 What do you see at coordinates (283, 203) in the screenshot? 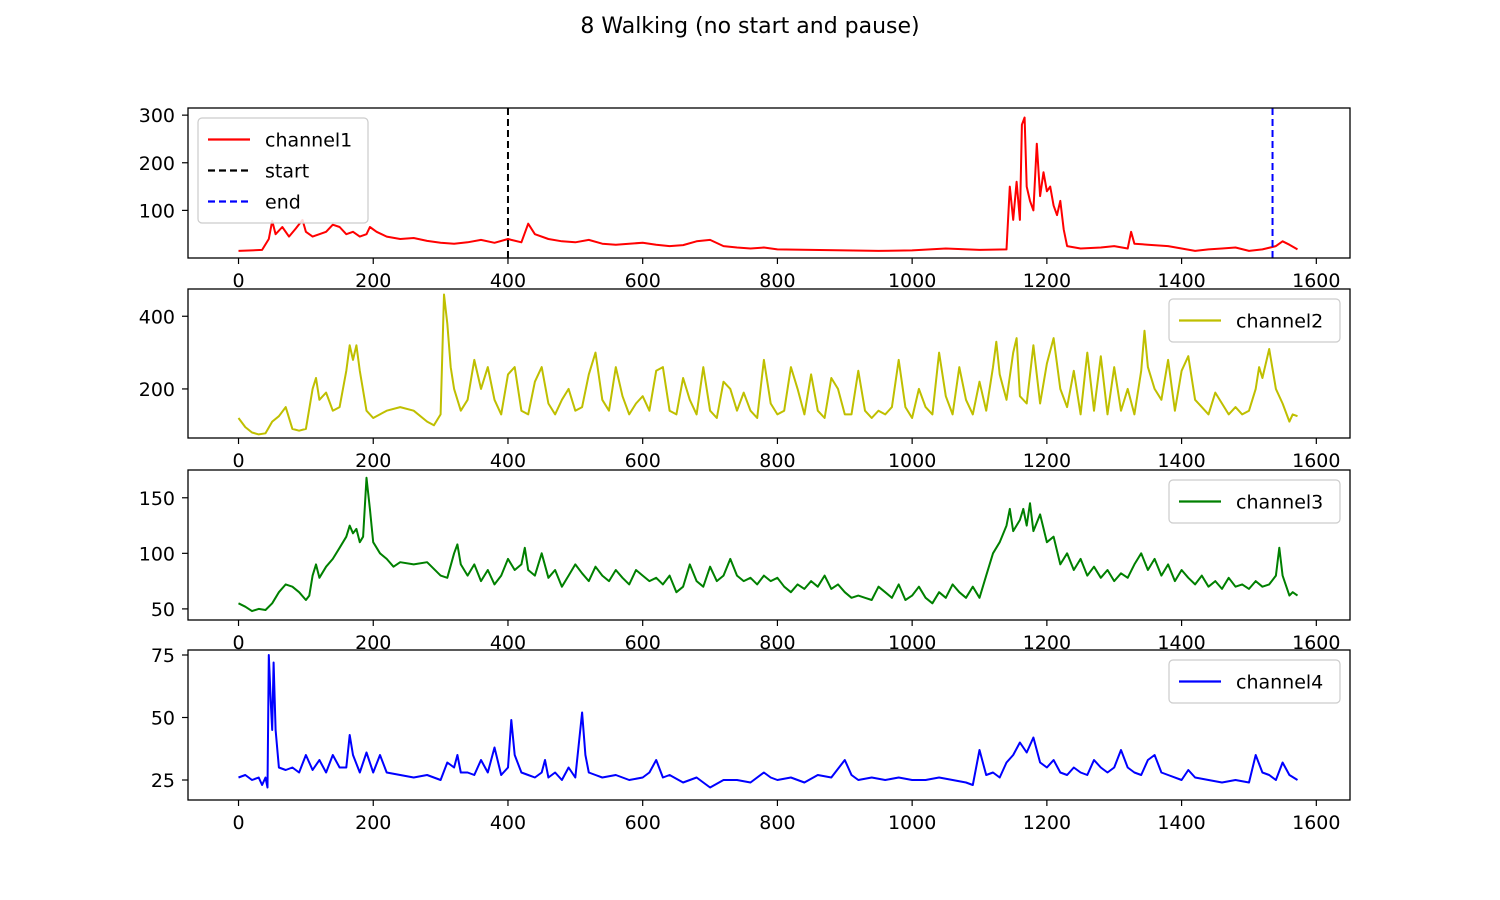
I see `legend-label-end: end` at bounding box center [283, 203].